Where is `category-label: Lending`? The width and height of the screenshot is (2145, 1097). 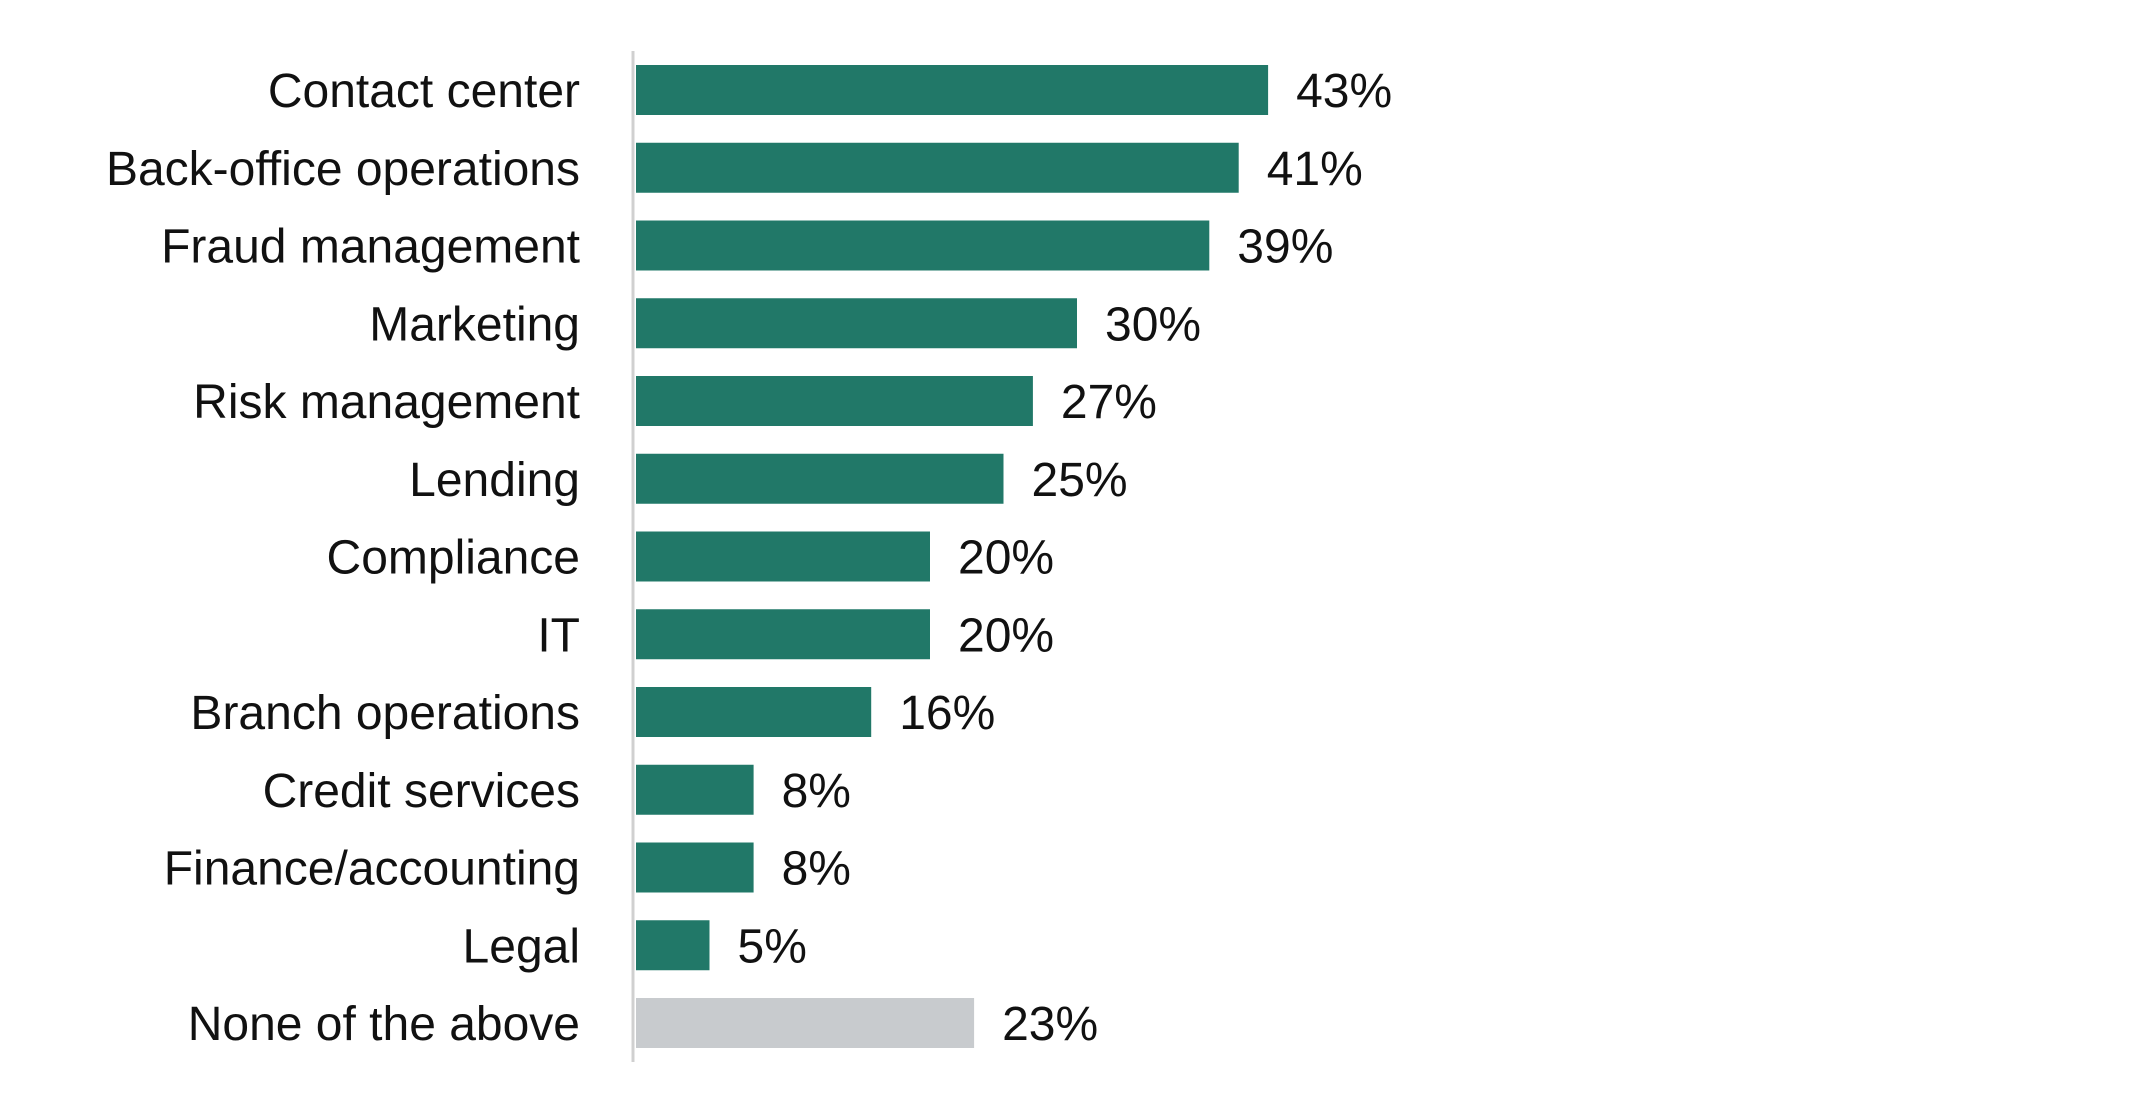 category-label: Lending is located at coordinates (494, 480).